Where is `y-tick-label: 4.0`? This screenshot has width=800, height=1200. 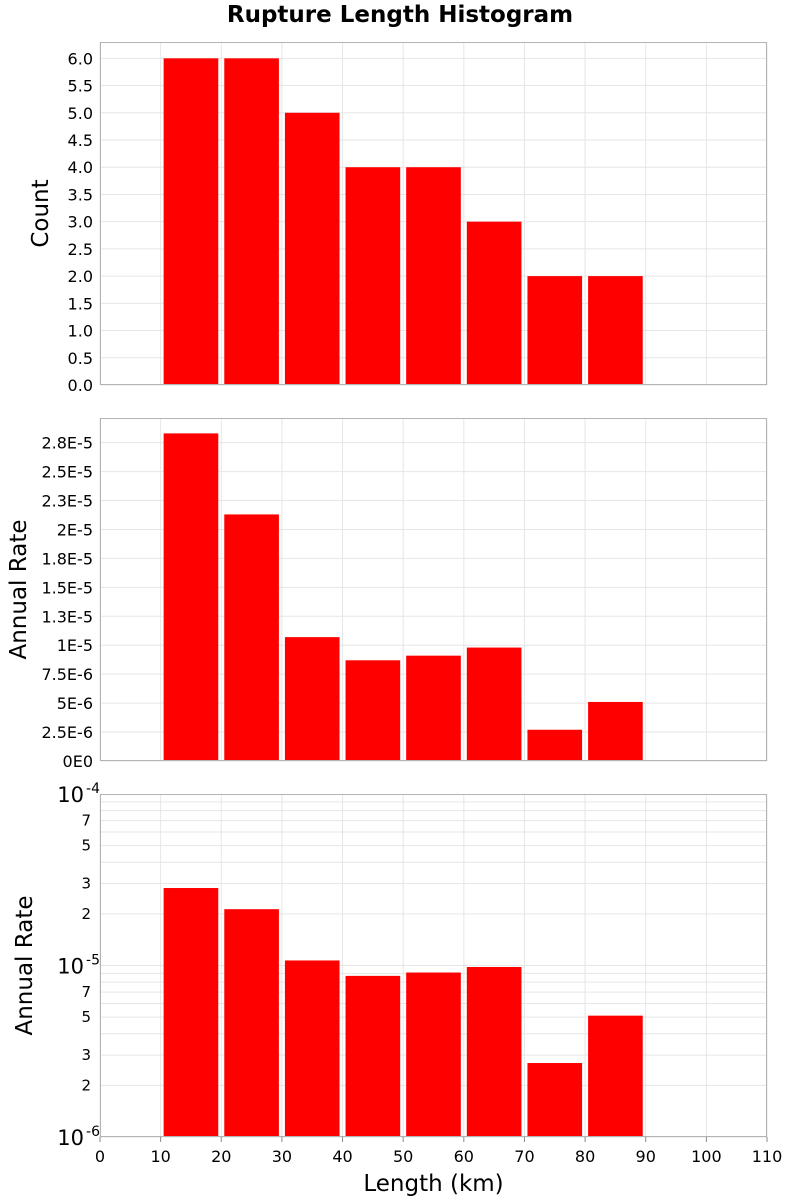
y-tick-label: 4.0 is located at coordinates (80, 167).